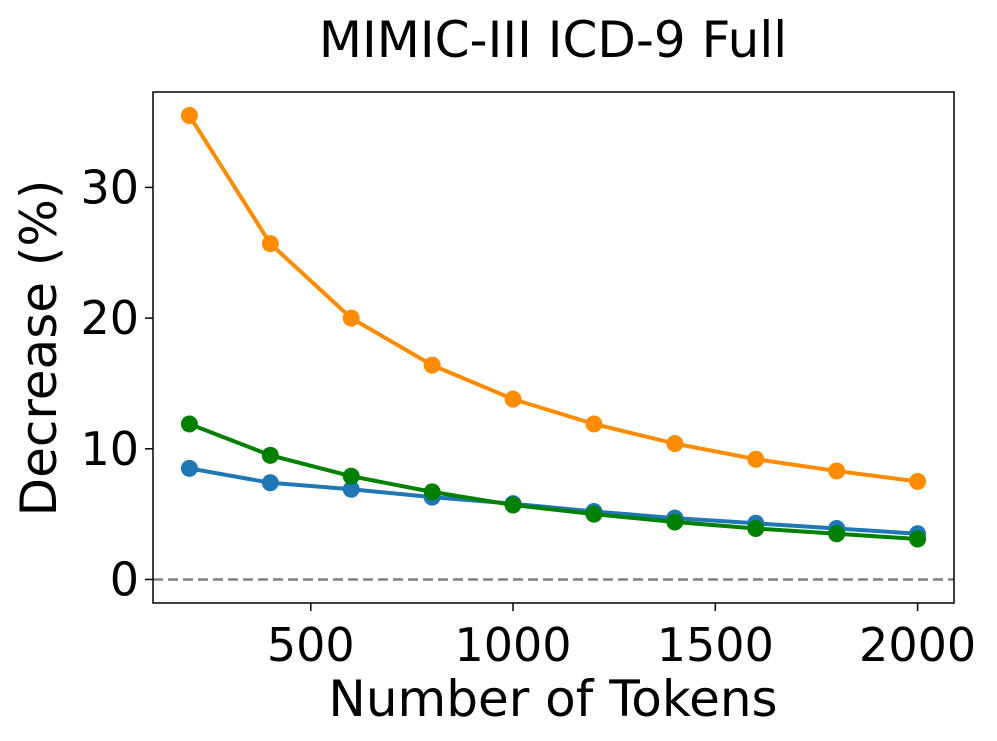 This screenshot has width=997, height=741. I want to click on x-tick-label: 2000, so click(917, 645).